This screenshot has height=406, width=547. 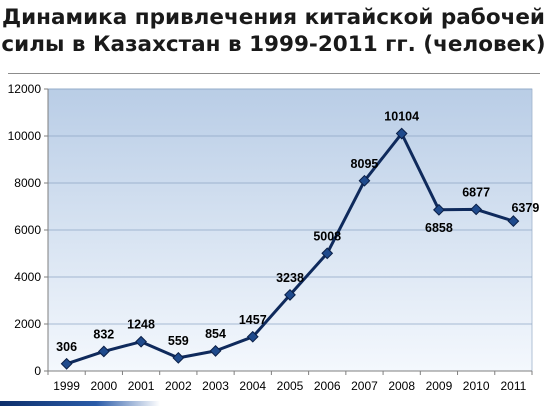 What do you see at coordinates (274, 73) in the screenshot?
I see `title-divider` at bounding box center [274, 73].